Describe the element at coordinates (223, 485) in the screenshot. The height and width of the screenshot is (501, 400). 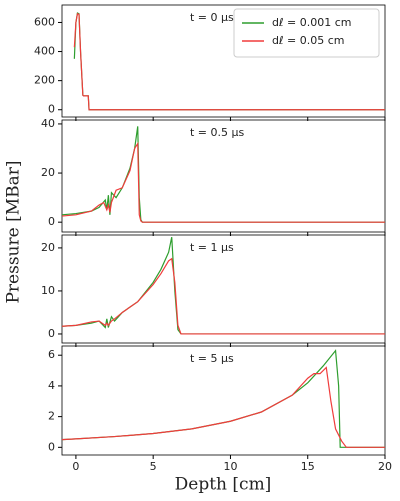
I see `x-axis-label: Depth [cm]` at that location.